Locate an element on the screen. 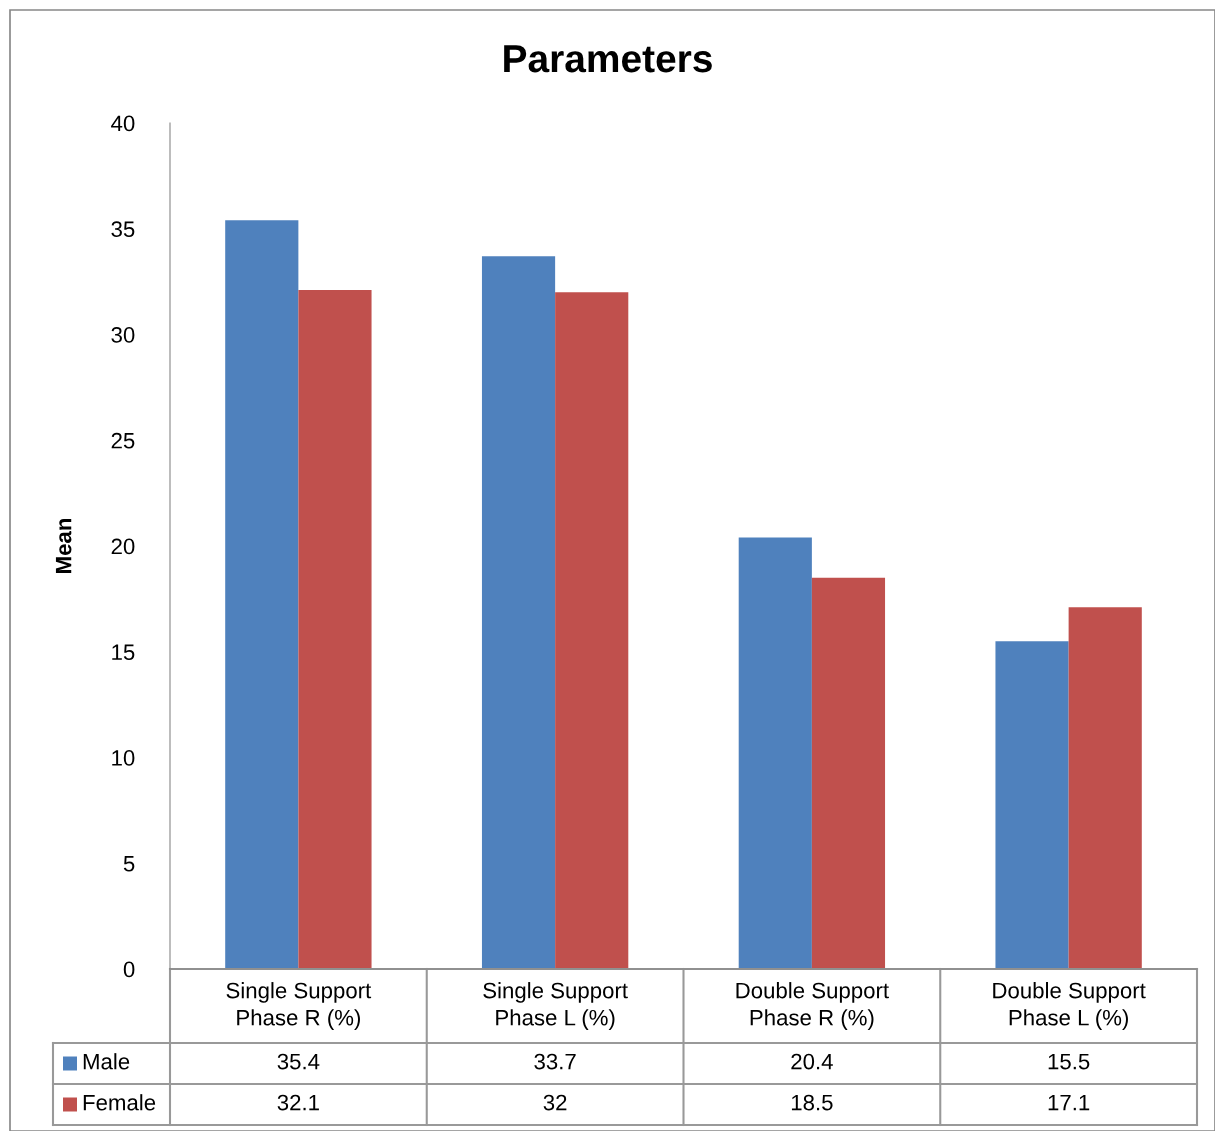 This screenshot has width=1215, height=1131. data-label: 32 is located at coordinates (555, 1102).